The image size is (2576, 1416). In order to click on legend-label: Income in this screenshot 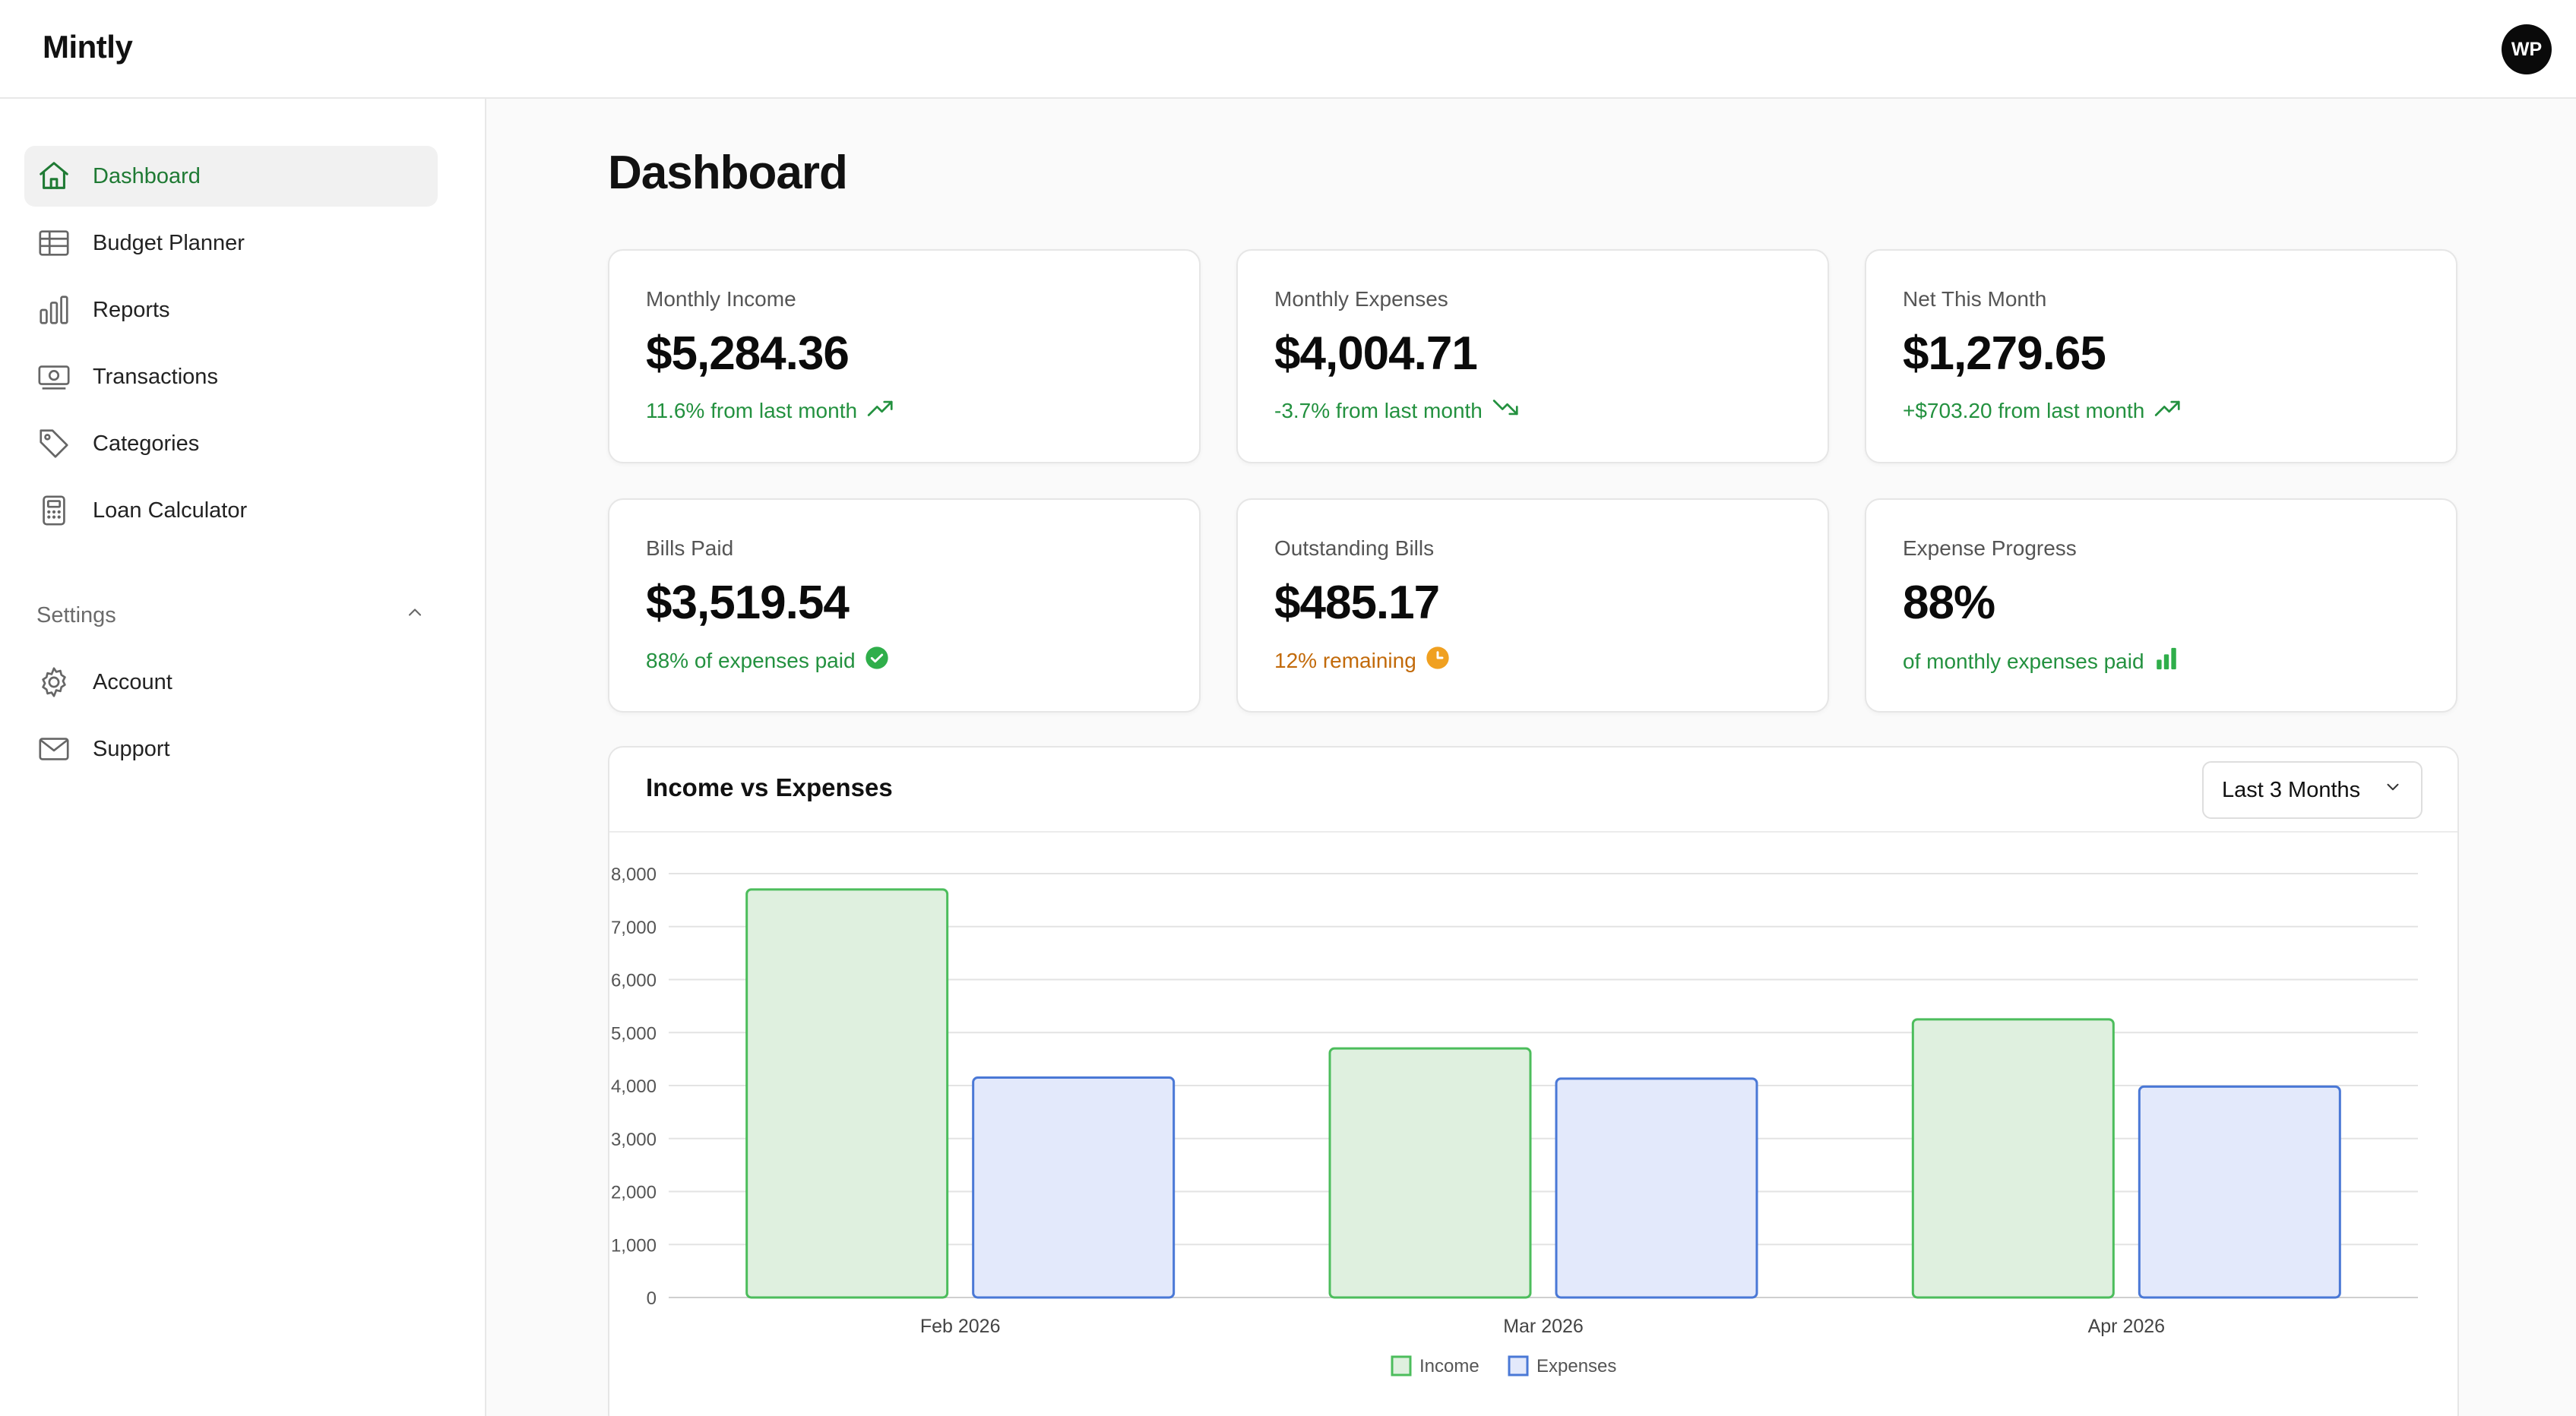, I will do `click(1449, 1366)`.